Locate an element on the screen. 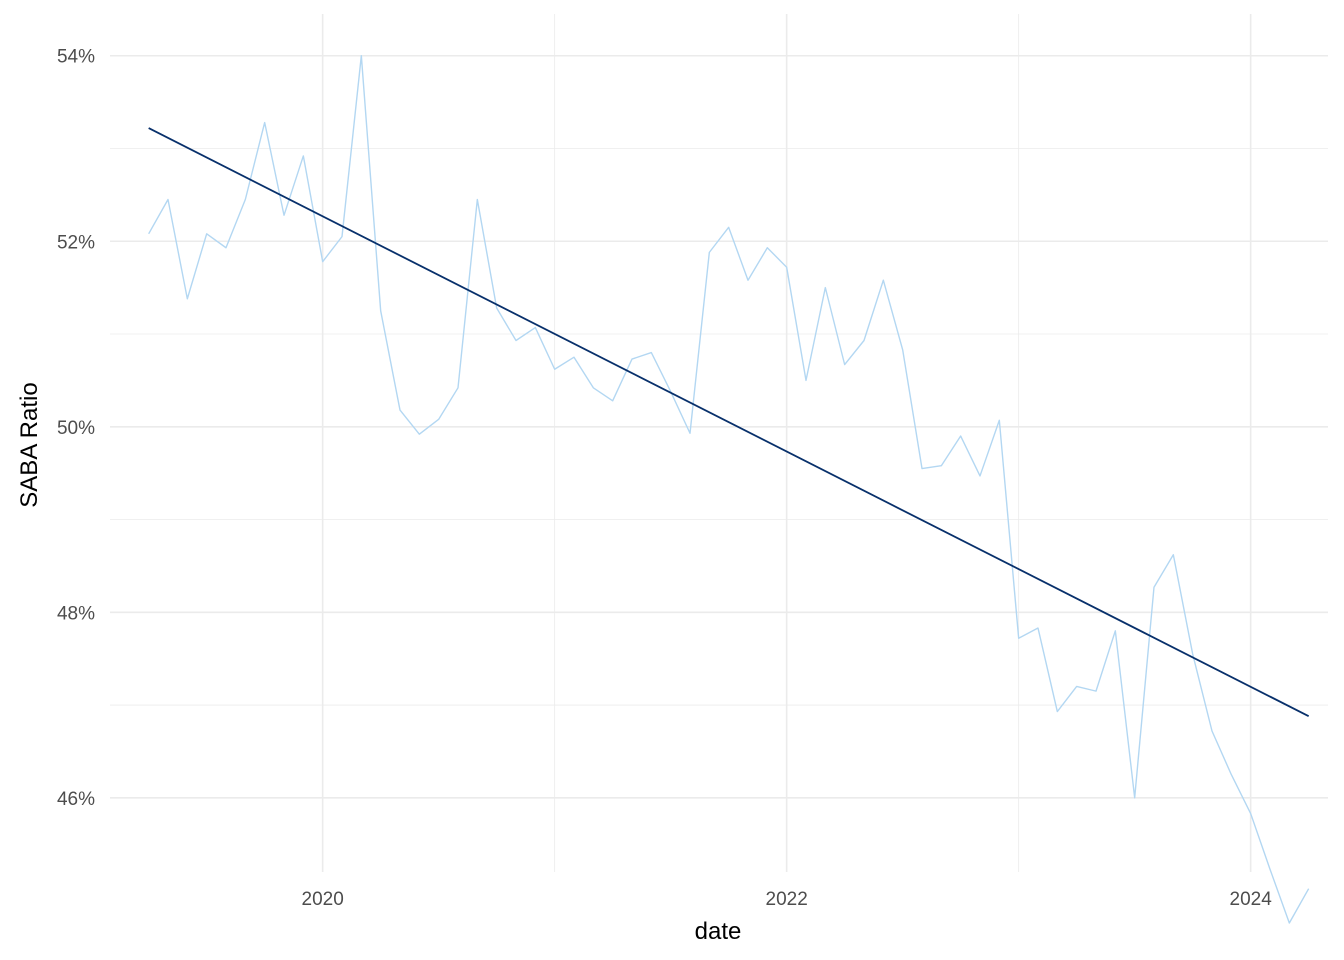  y-tick-label: 48% is located at coordinates (76, 613).